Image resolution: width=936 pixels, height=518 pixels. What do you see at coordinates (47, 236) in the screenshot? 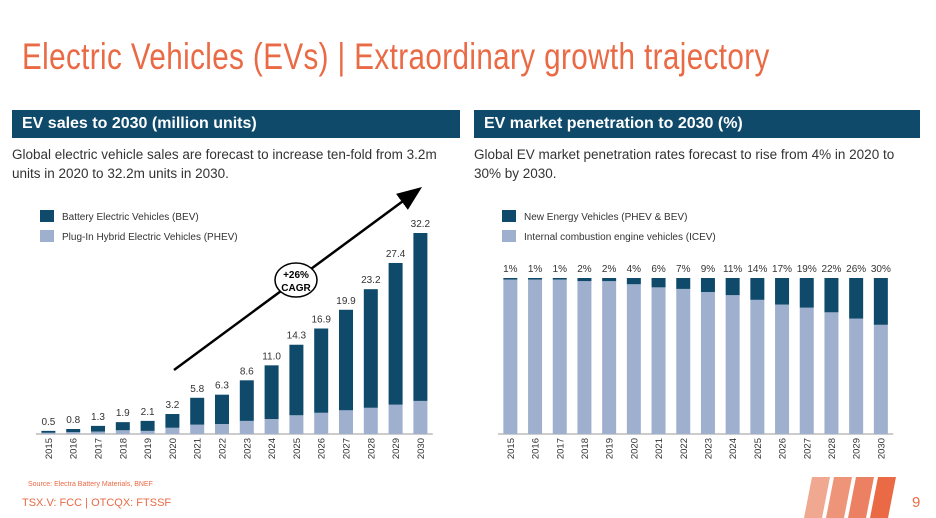
I see `legend-swatch-phev` at bounding box center [47, 236].